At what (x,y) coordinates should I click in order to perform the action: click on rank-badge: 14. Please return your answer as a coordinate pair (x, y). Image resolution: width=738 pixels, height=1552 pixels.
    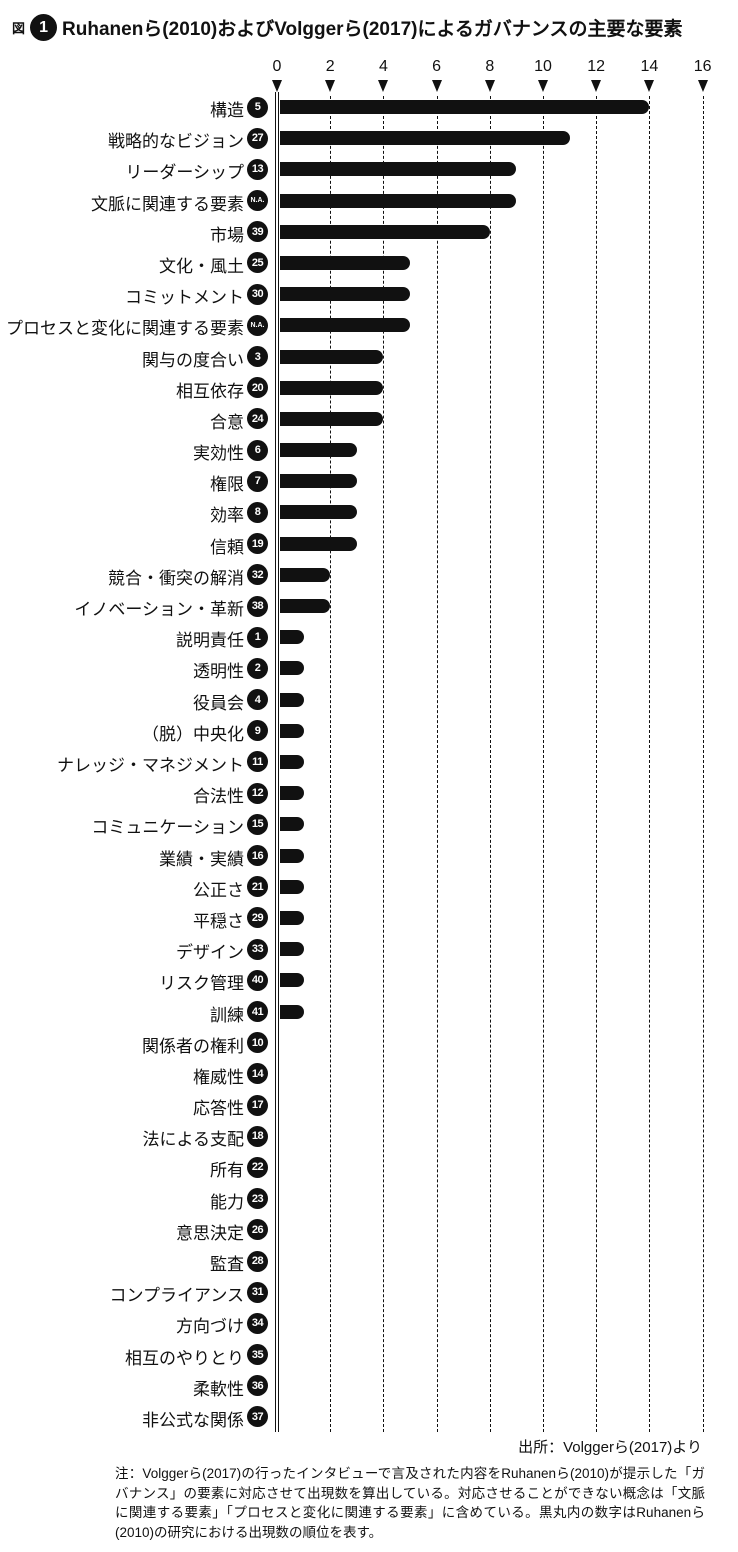
    Looking at the image, I should click on (257, 1074).